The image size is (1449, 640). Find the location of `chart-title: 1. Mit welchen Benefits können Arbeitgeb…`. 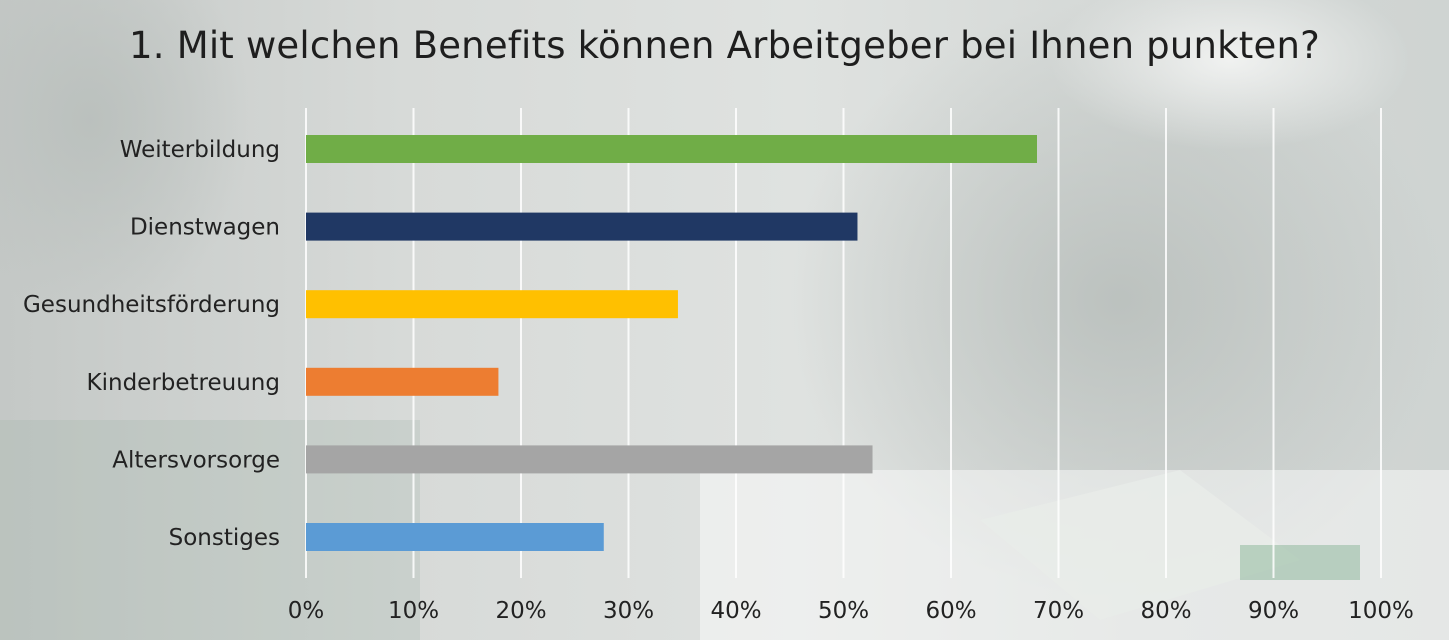

chart-title: 1. Mit welchen Benefits können Arbeitgeb… is located at coordinates (724, 45).